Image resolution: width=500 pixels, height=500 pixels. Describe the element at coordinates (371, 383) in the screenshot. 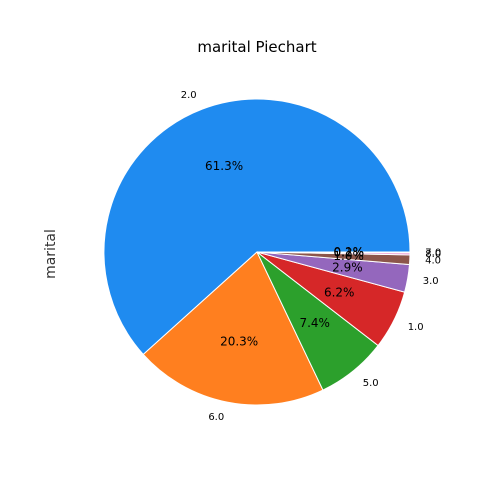

I see `category-label: 5.0` at that location.